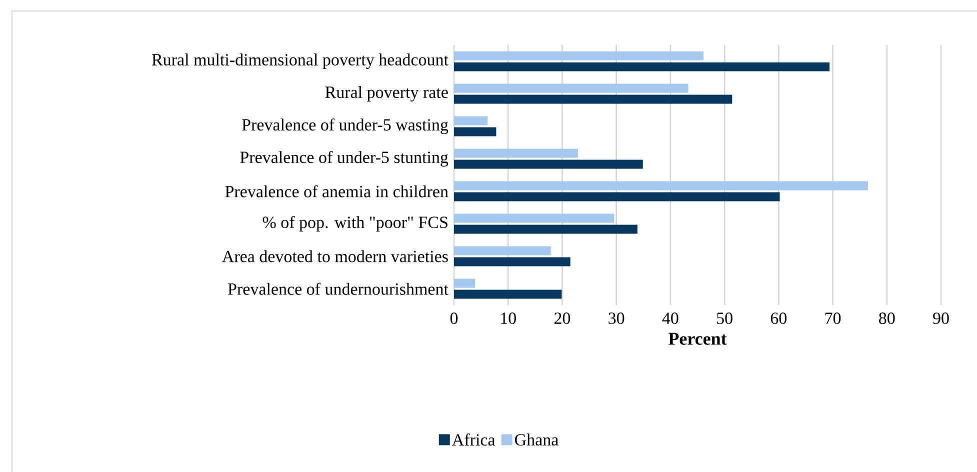  I want to click on x-tick-label: 50, so click(724, 318).